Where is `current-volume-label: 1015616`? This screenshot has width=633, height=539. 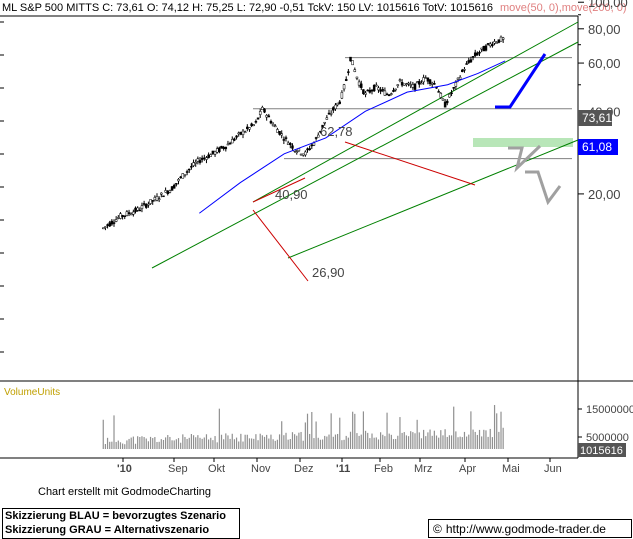 current-volume-label: 1015616 is located at coordinates (601, 451).